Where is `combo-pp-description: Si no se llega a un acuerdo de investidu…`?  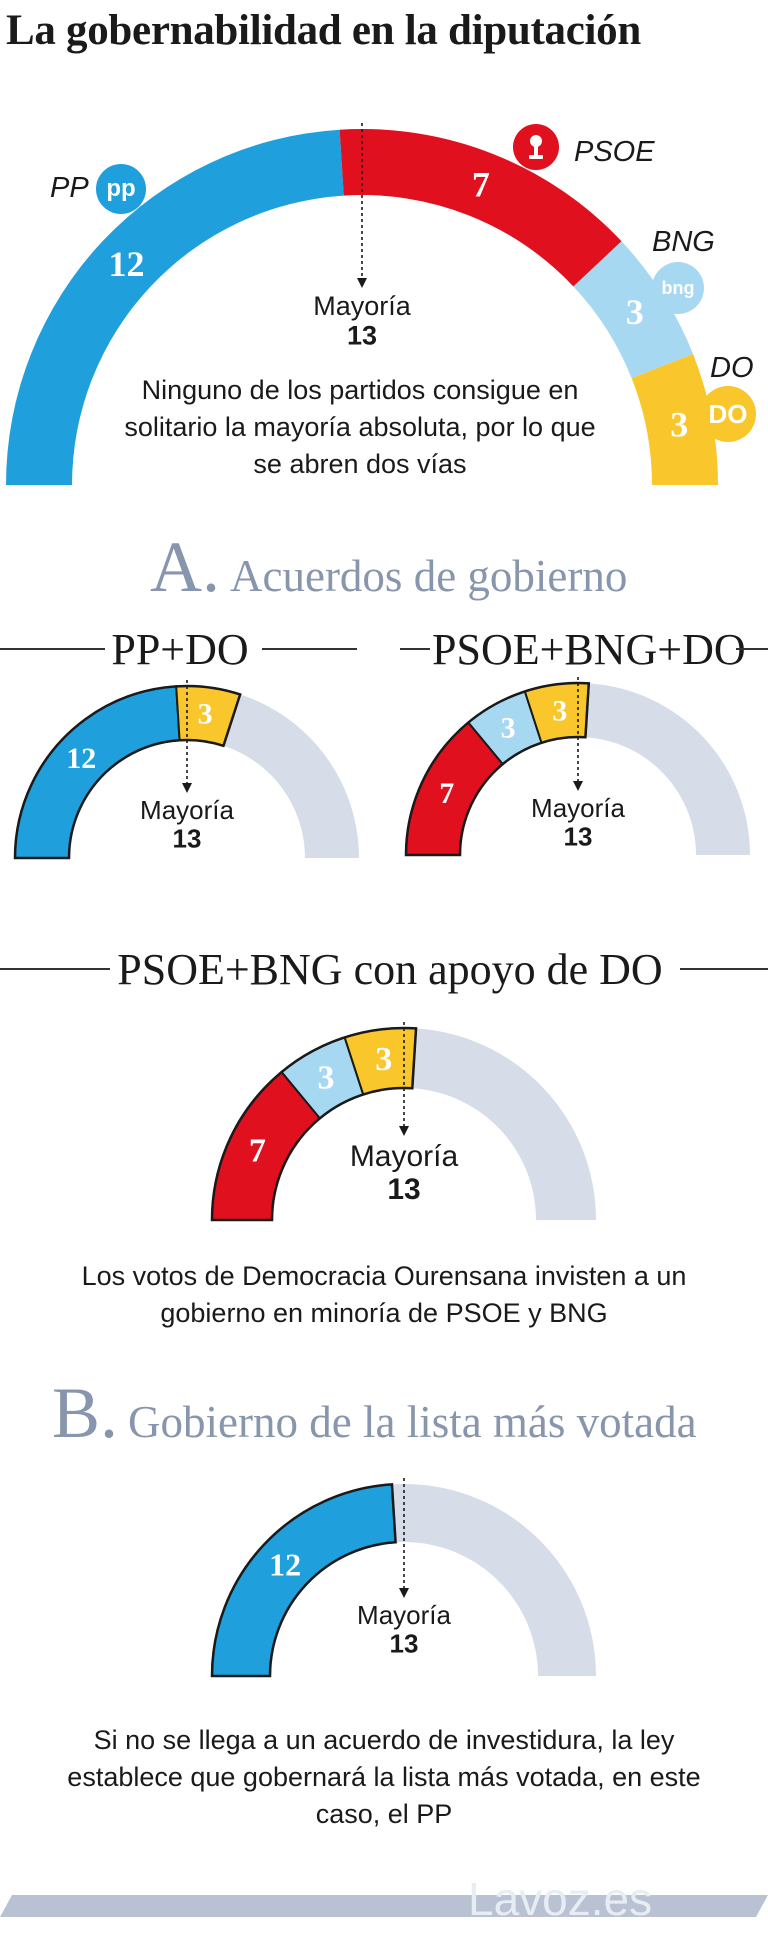 combo-pp-description: Si no se llega a un acuerdo de investidu… is located at coordinates (384, 1777).